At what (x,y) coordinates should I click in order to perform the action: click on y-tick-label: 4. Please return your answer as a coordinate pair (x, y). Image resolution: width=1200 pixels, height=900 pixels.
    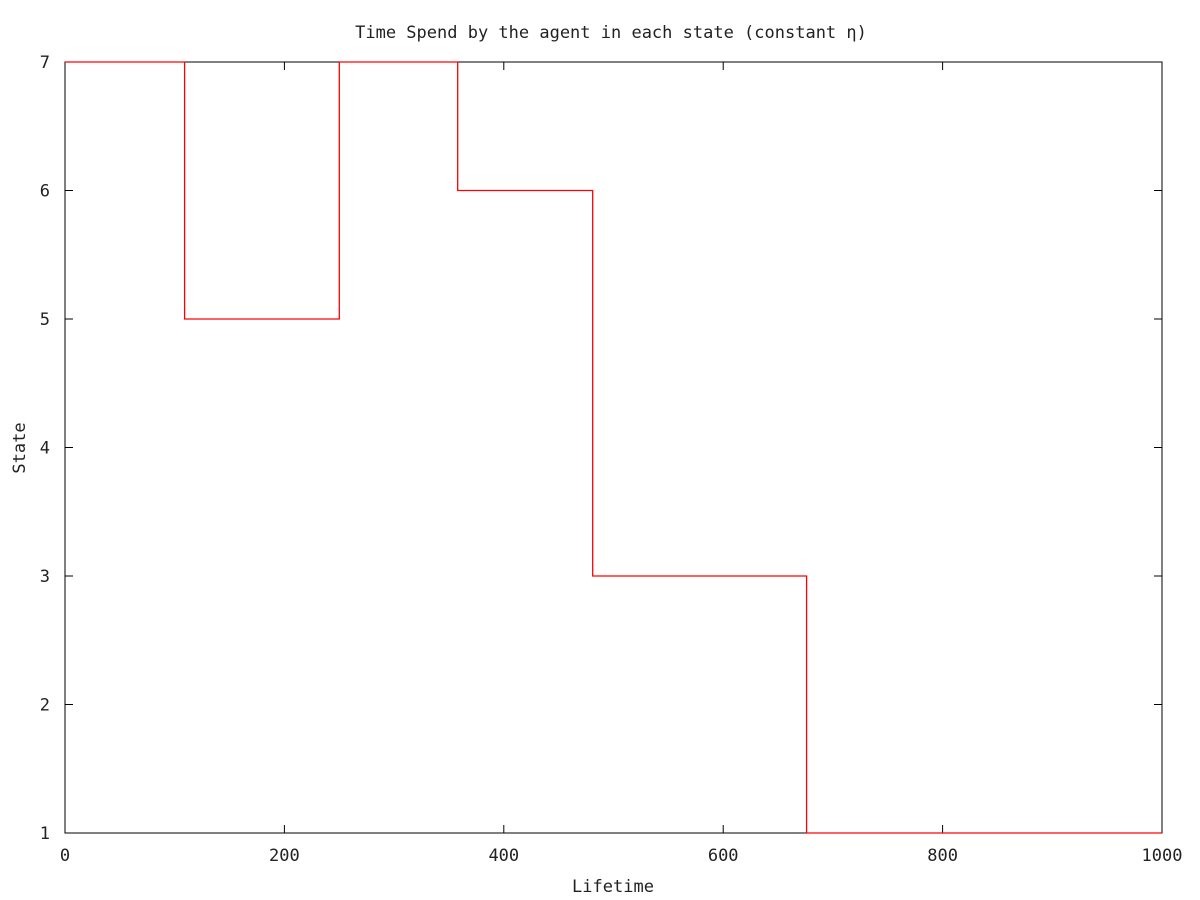
    Looking at the image, I should click on (45, 449).